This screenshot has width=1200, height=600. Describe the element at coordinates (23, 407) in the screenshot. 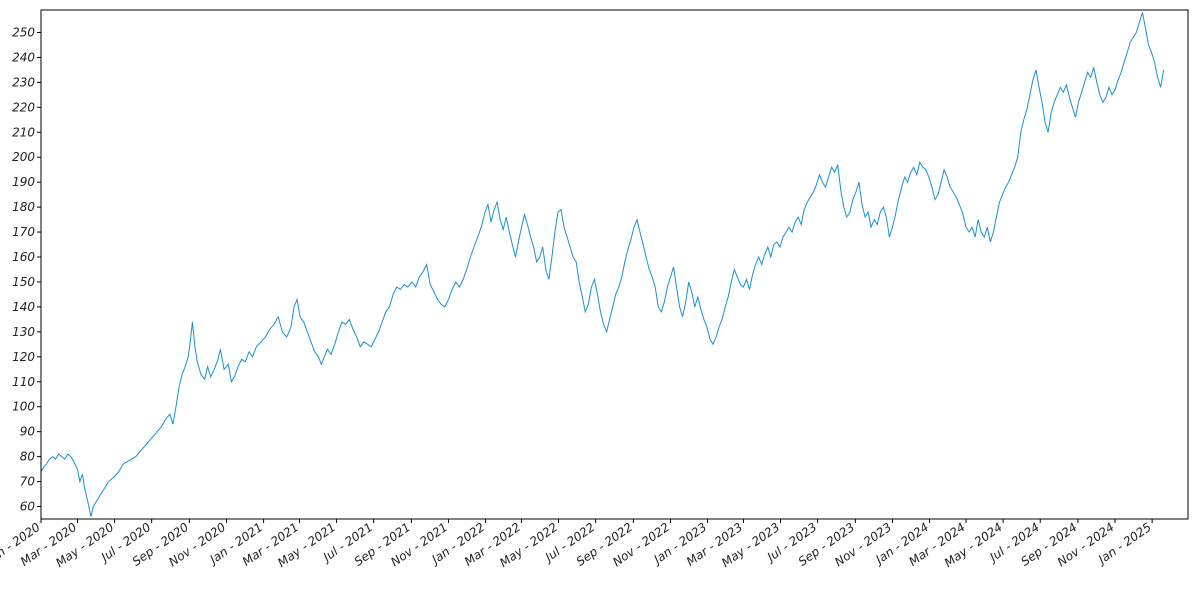

I see `y-tick-label: 100` at that location.